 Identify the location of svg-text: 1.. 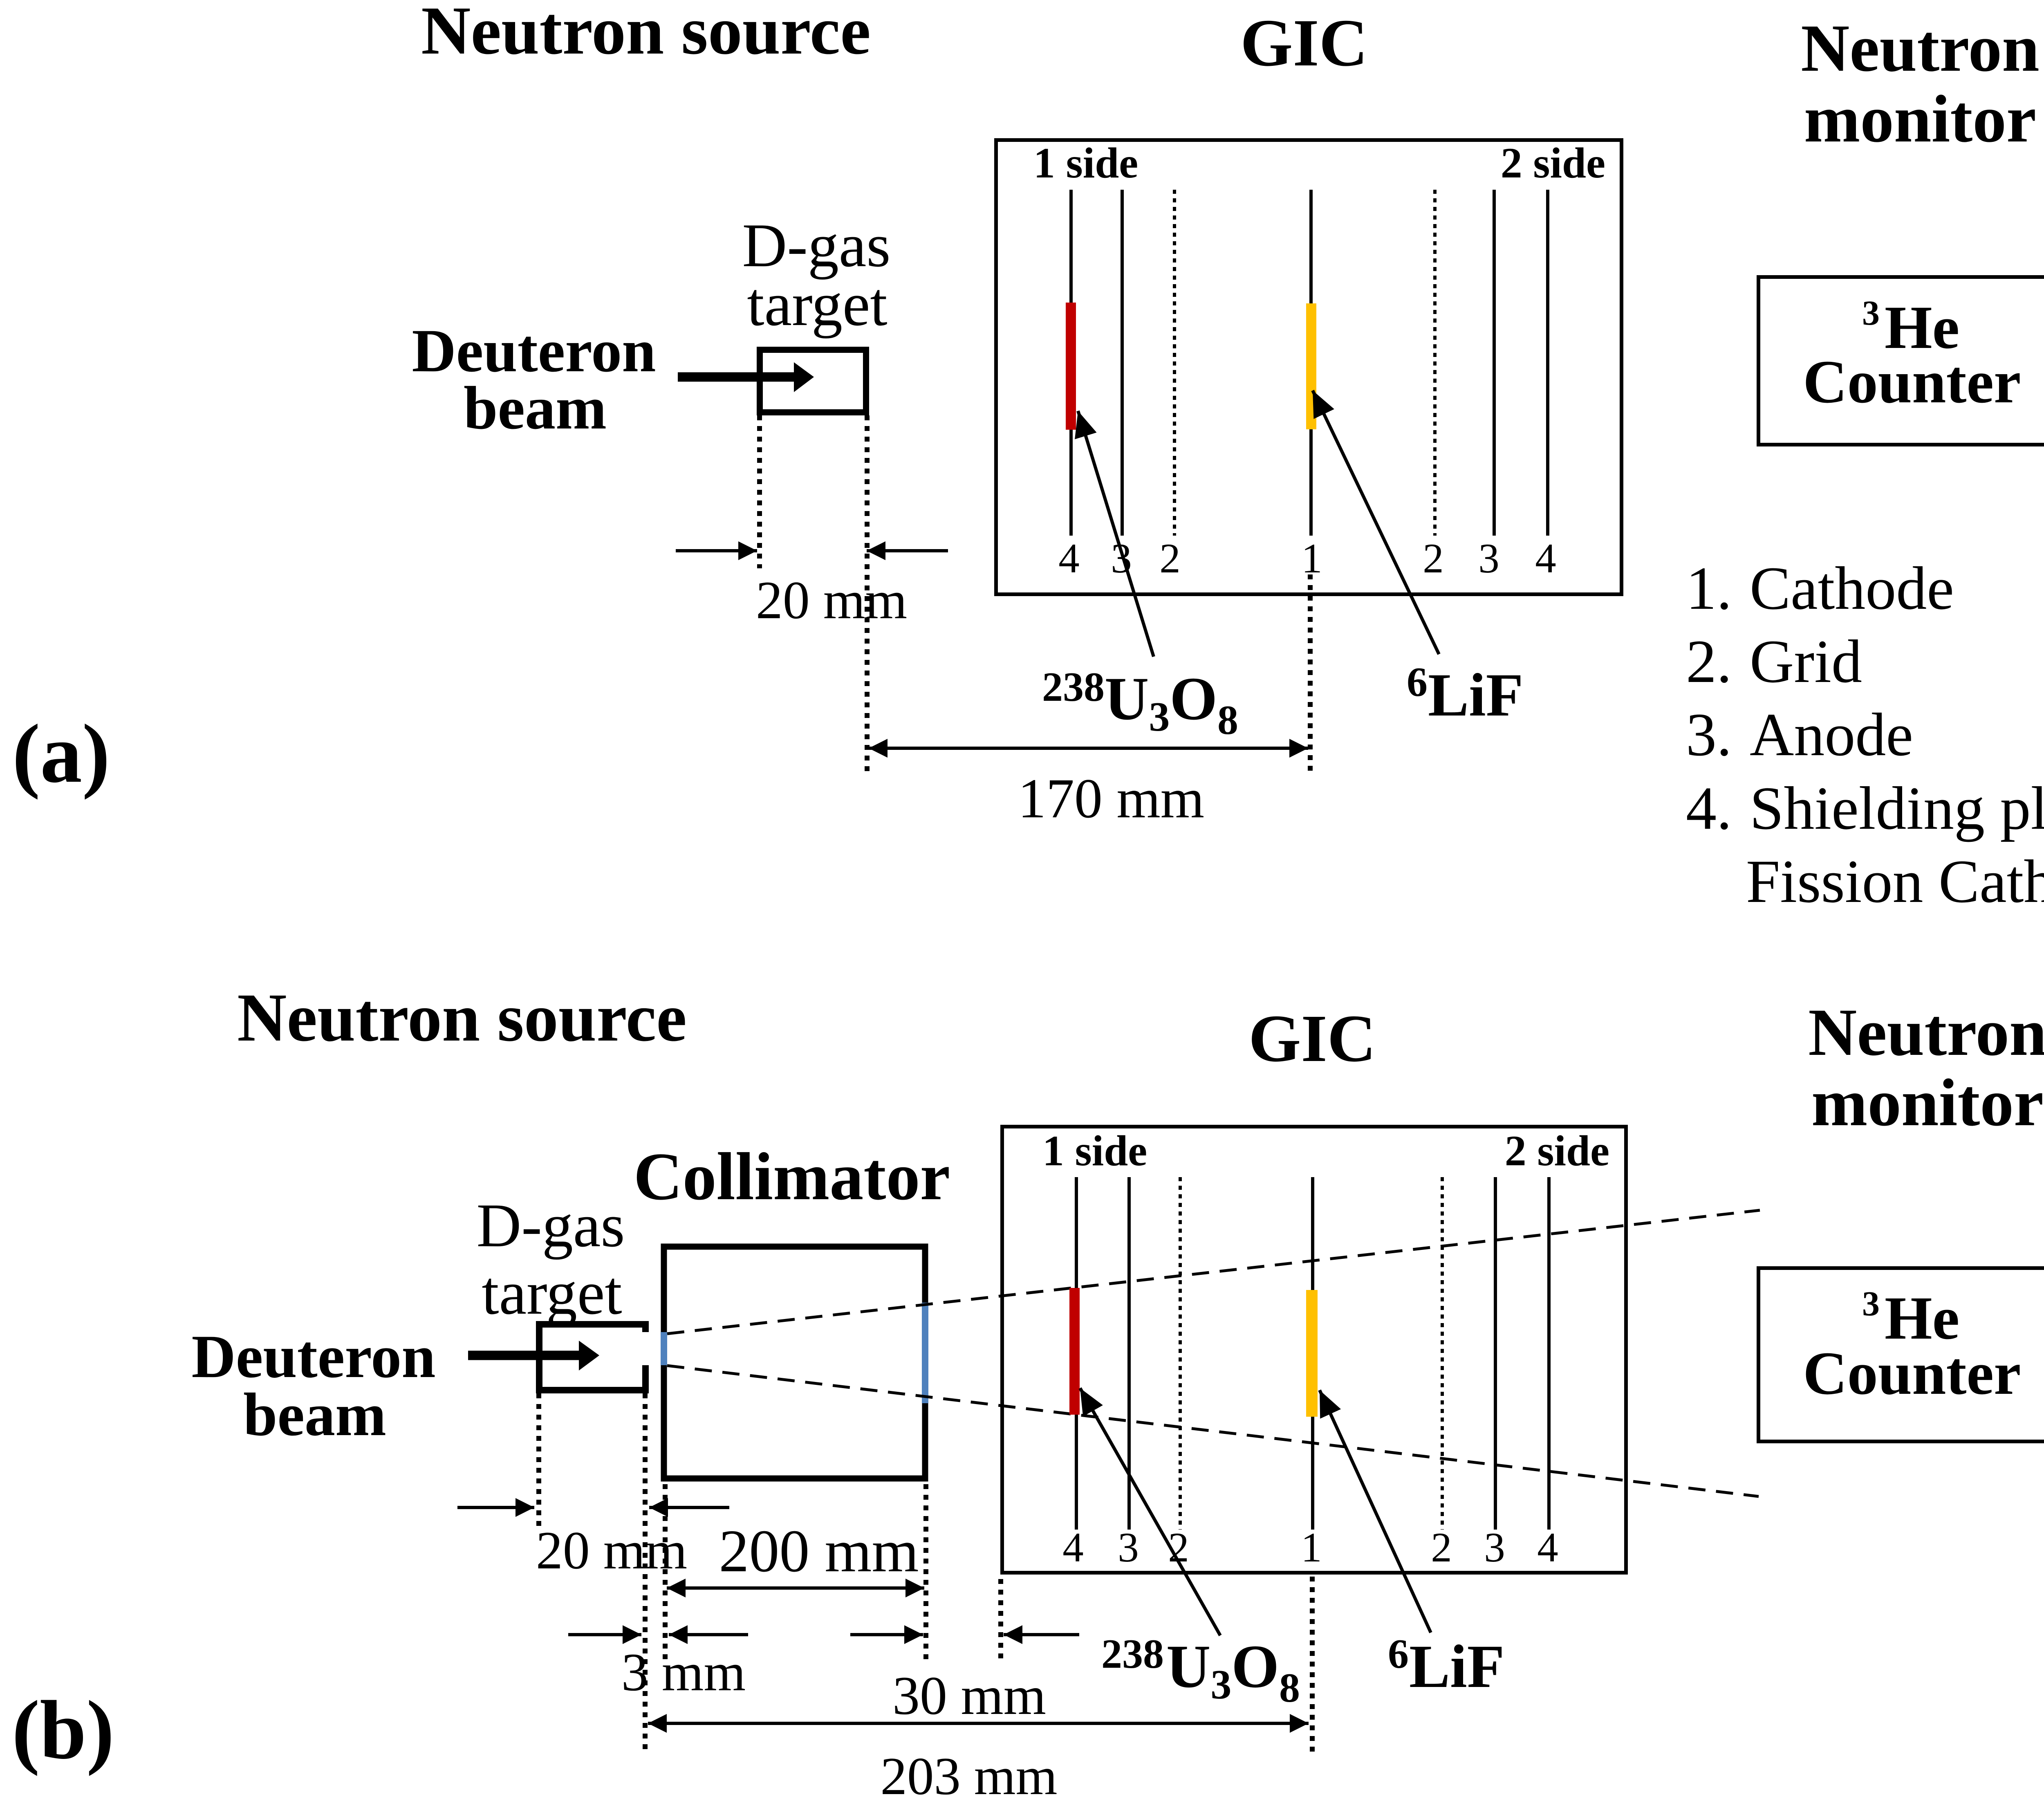
(1709, 588).